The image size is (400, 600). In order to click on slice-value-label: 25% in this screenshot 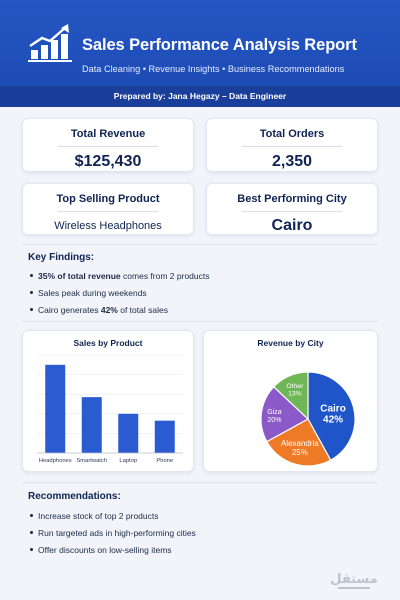, I will do `click(300, 452)`.